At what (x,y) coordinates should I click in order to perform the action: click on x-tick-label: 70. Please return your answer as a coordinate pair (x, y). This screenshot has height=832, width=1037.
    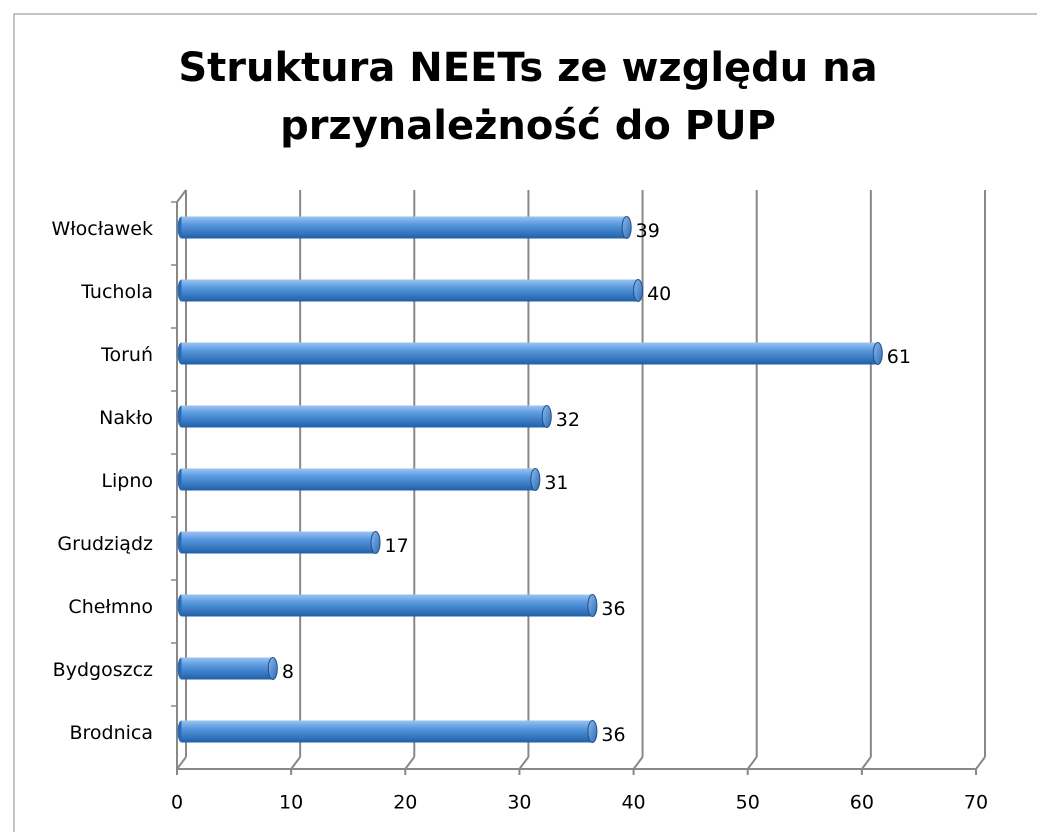
    Looking at the image, I should click on (976, 803).